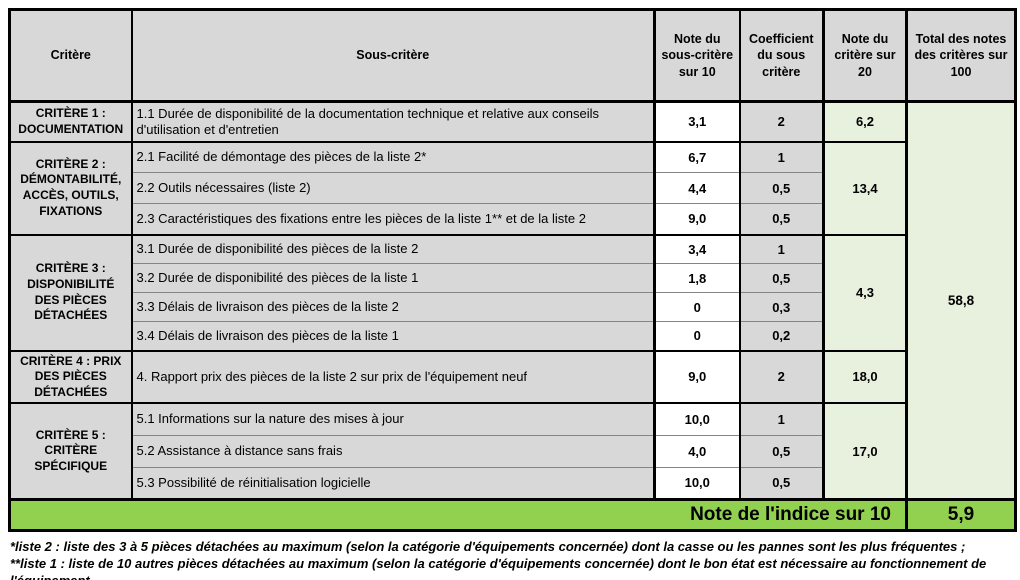 The width and height of the screenshot is (1020, 580). I want to click on criterion-4-note-20: 18,0, so click(864, 376).